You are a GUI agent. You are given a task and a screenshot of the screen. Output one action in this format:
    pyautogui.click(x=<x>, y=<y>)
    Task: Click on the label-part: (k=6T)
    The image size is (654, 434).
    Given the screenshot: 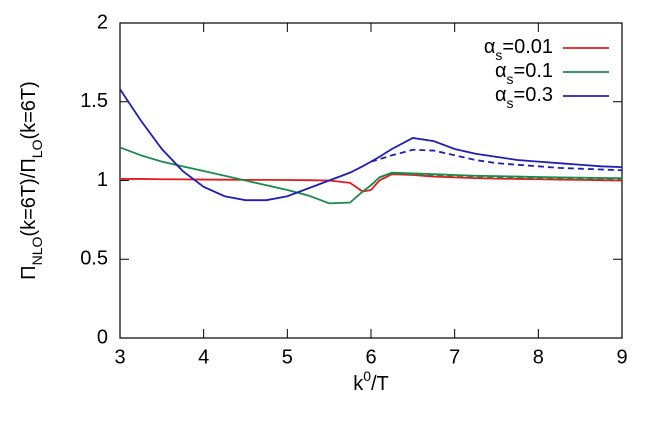 What is the action you would take?
    pyautogui.click(x=29, y=110)
    